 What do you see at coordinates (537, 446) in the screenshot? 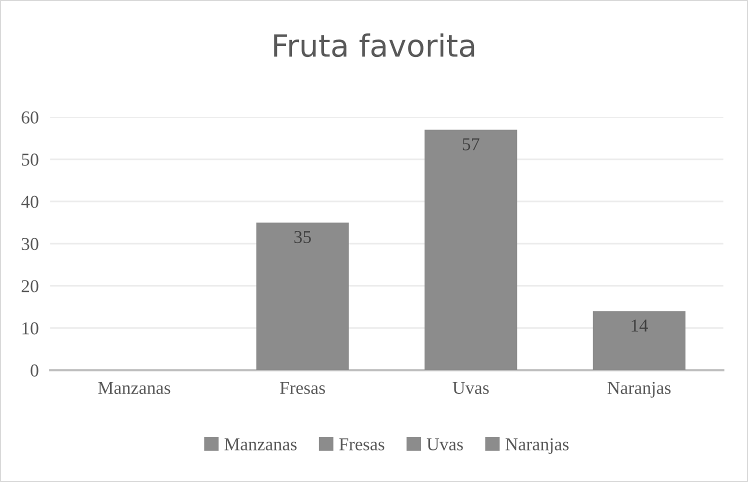
I see `legend-label: Naranjas` at bounding box center [537, 446].